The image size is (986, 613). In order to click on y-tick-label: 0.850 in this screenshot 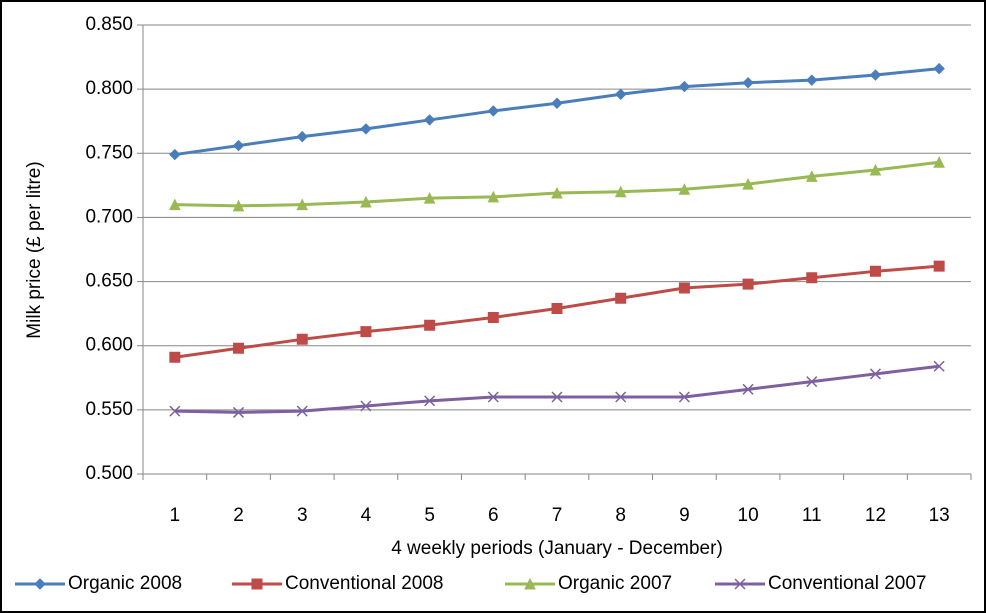, I will do `click(109, 24)`.